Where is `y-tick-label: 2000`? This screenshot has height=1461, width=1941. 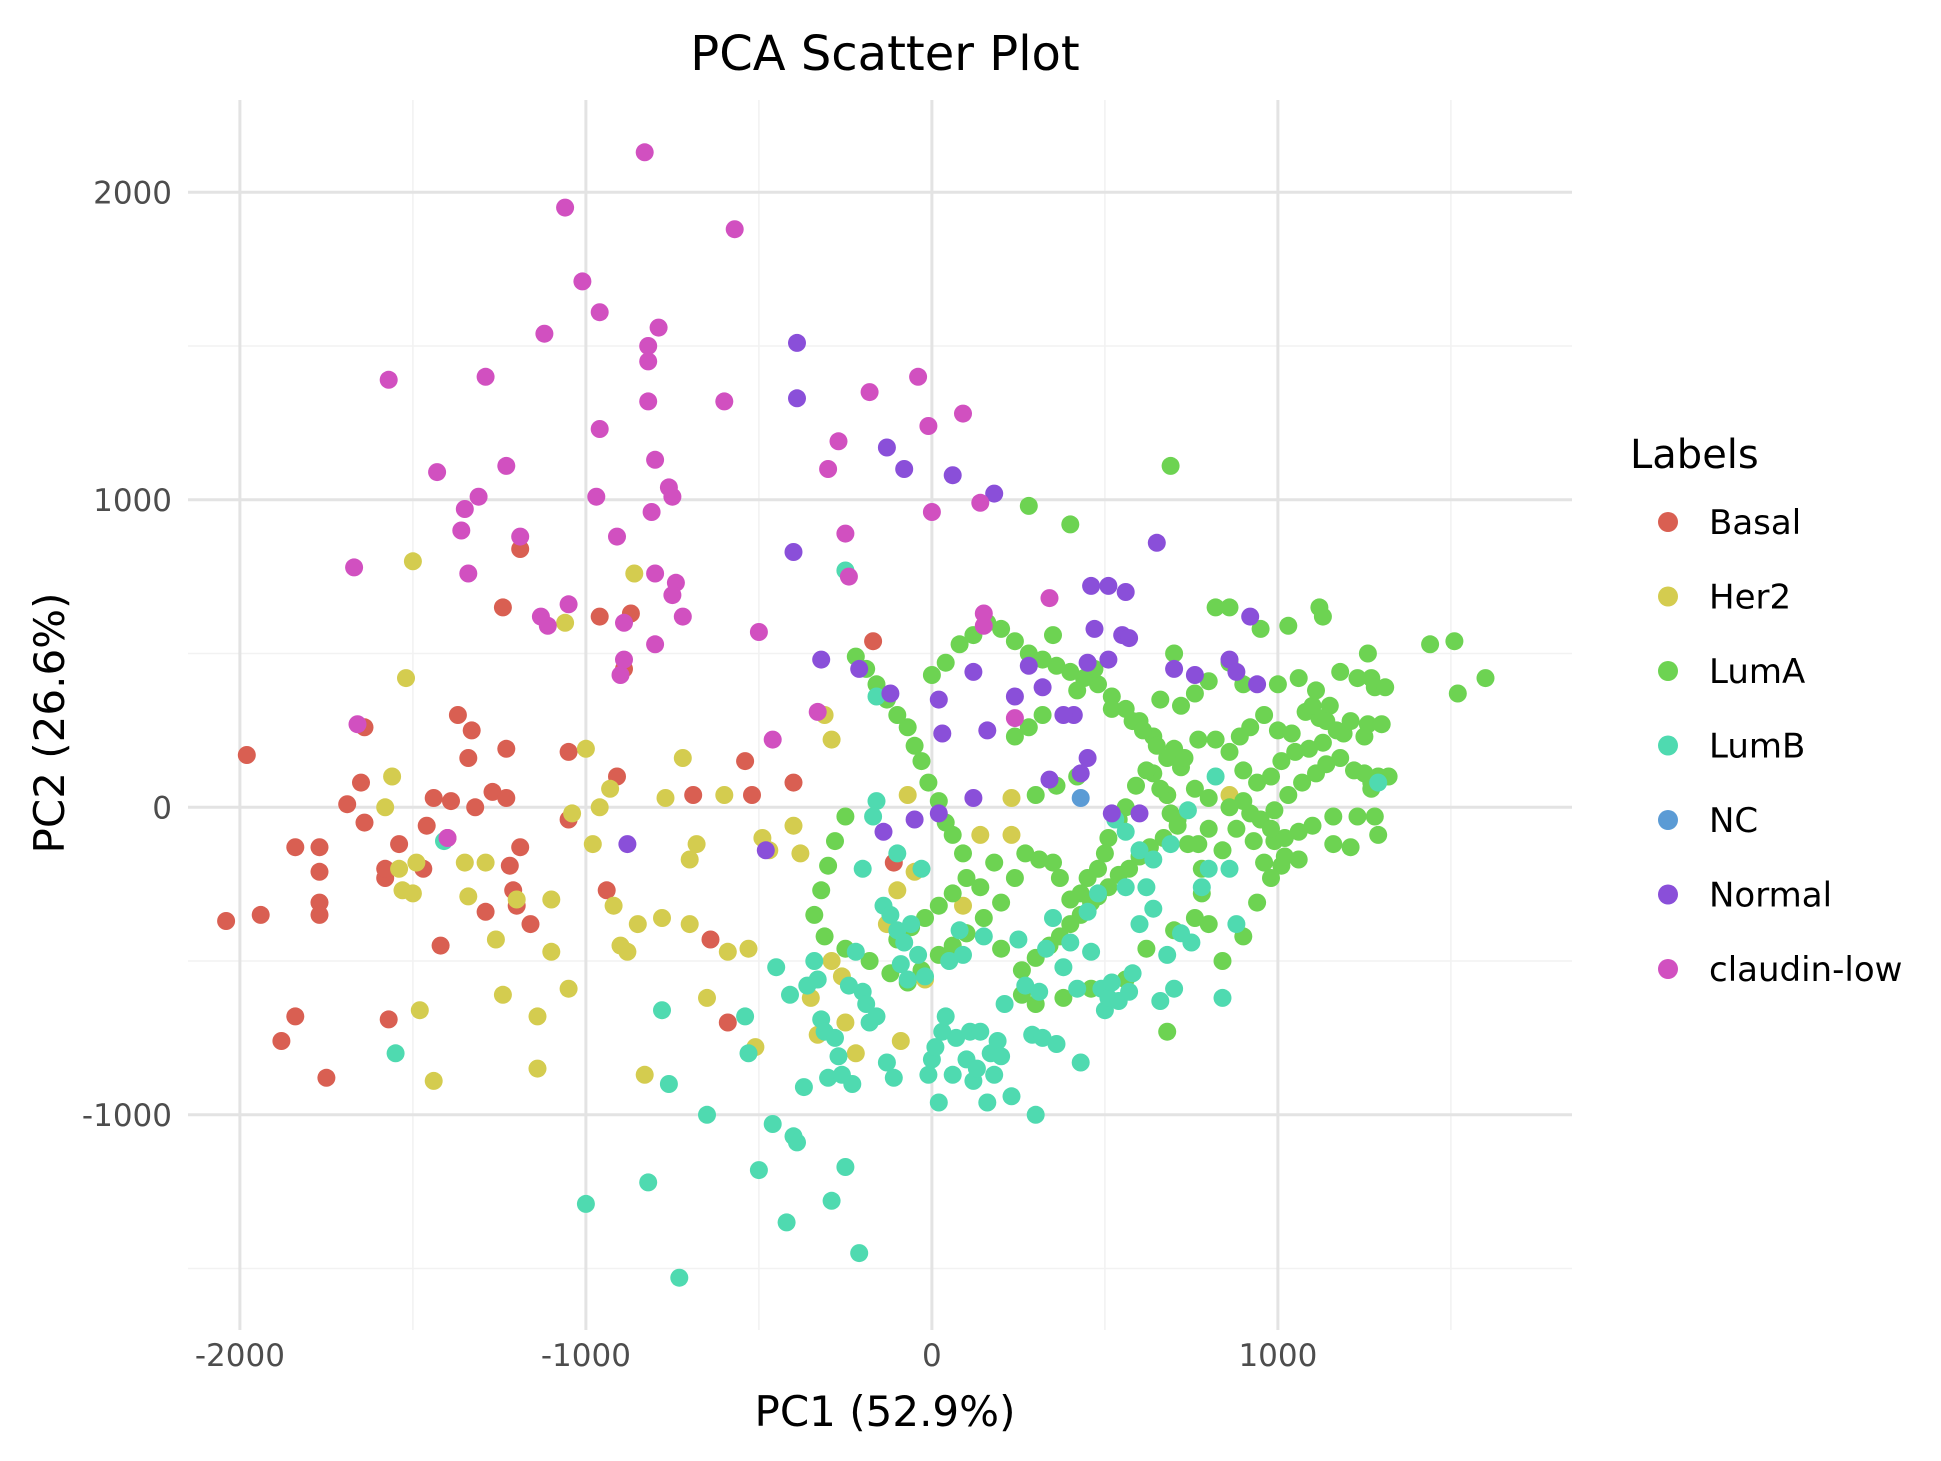 y-tick-label: 2000 is located at coordinates (132, 193).